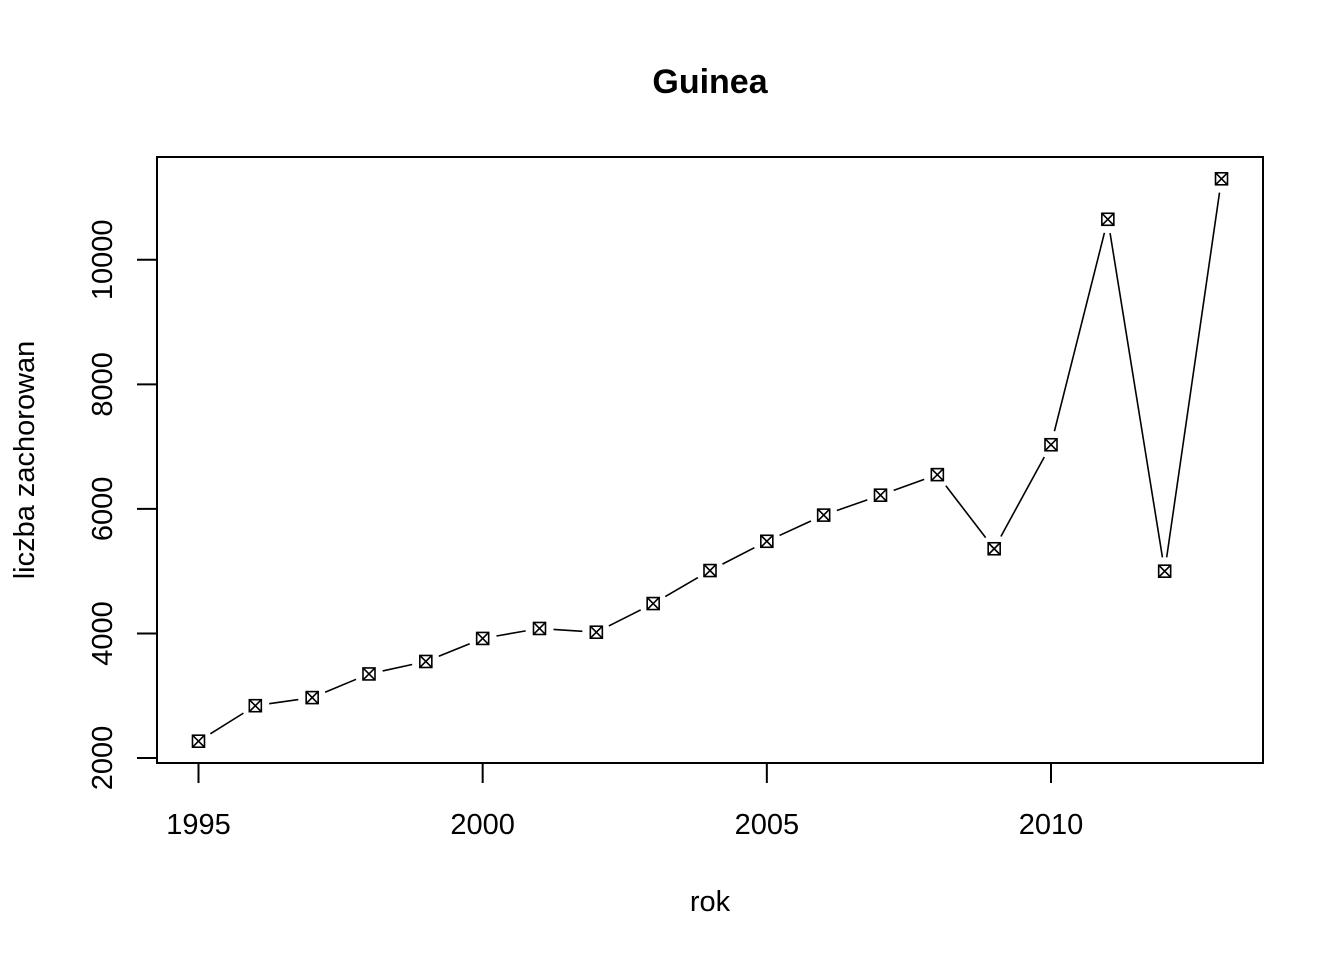 The image size is (1344, 960). Describe the element at coordinates (103, 509) in the screenshot. I see `y-tick-label: 6000` at that location.